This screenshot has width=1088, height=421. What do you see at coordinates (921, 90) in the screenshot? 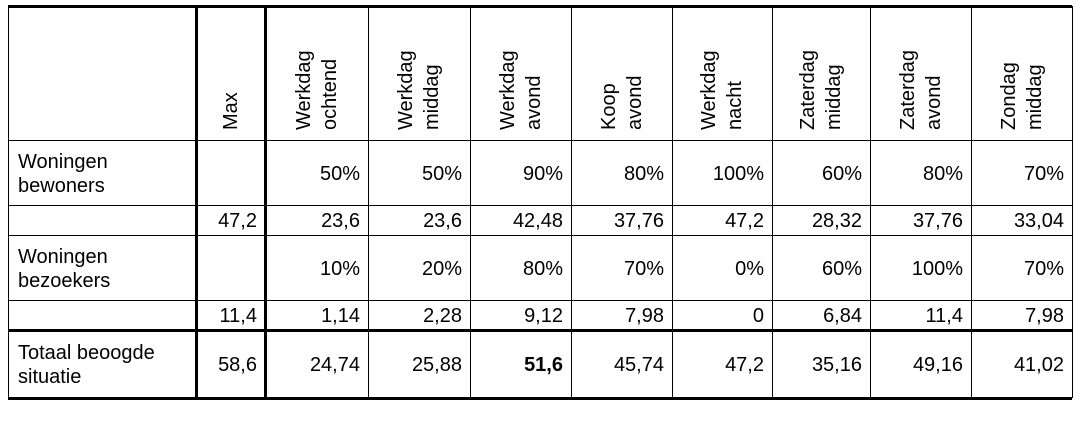
I see `column-header-text: Zaterdag avond` at bounding box center [921, 90].